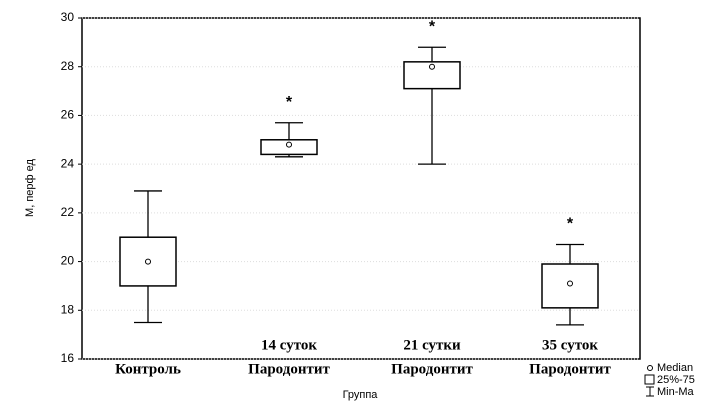 The width and height of the screenshot is (724, 404). Describe the element at coordinates (68, 115) in the screenshot. I see `y-tick-label: 26` at that location.